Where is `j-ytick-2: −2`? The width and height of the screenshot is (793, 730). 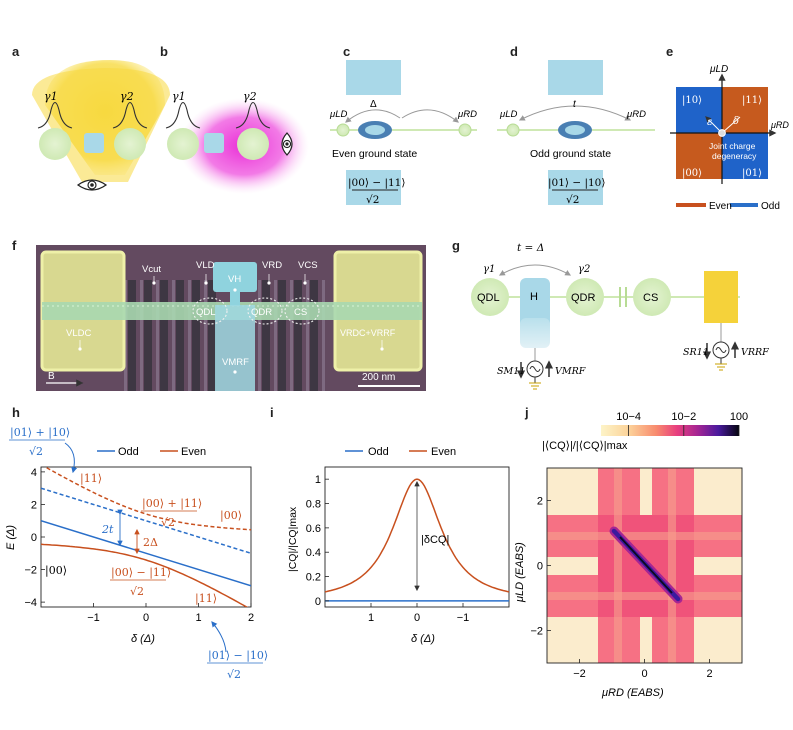 j-ytick-2: −2 is located at coordinates (536, 632).